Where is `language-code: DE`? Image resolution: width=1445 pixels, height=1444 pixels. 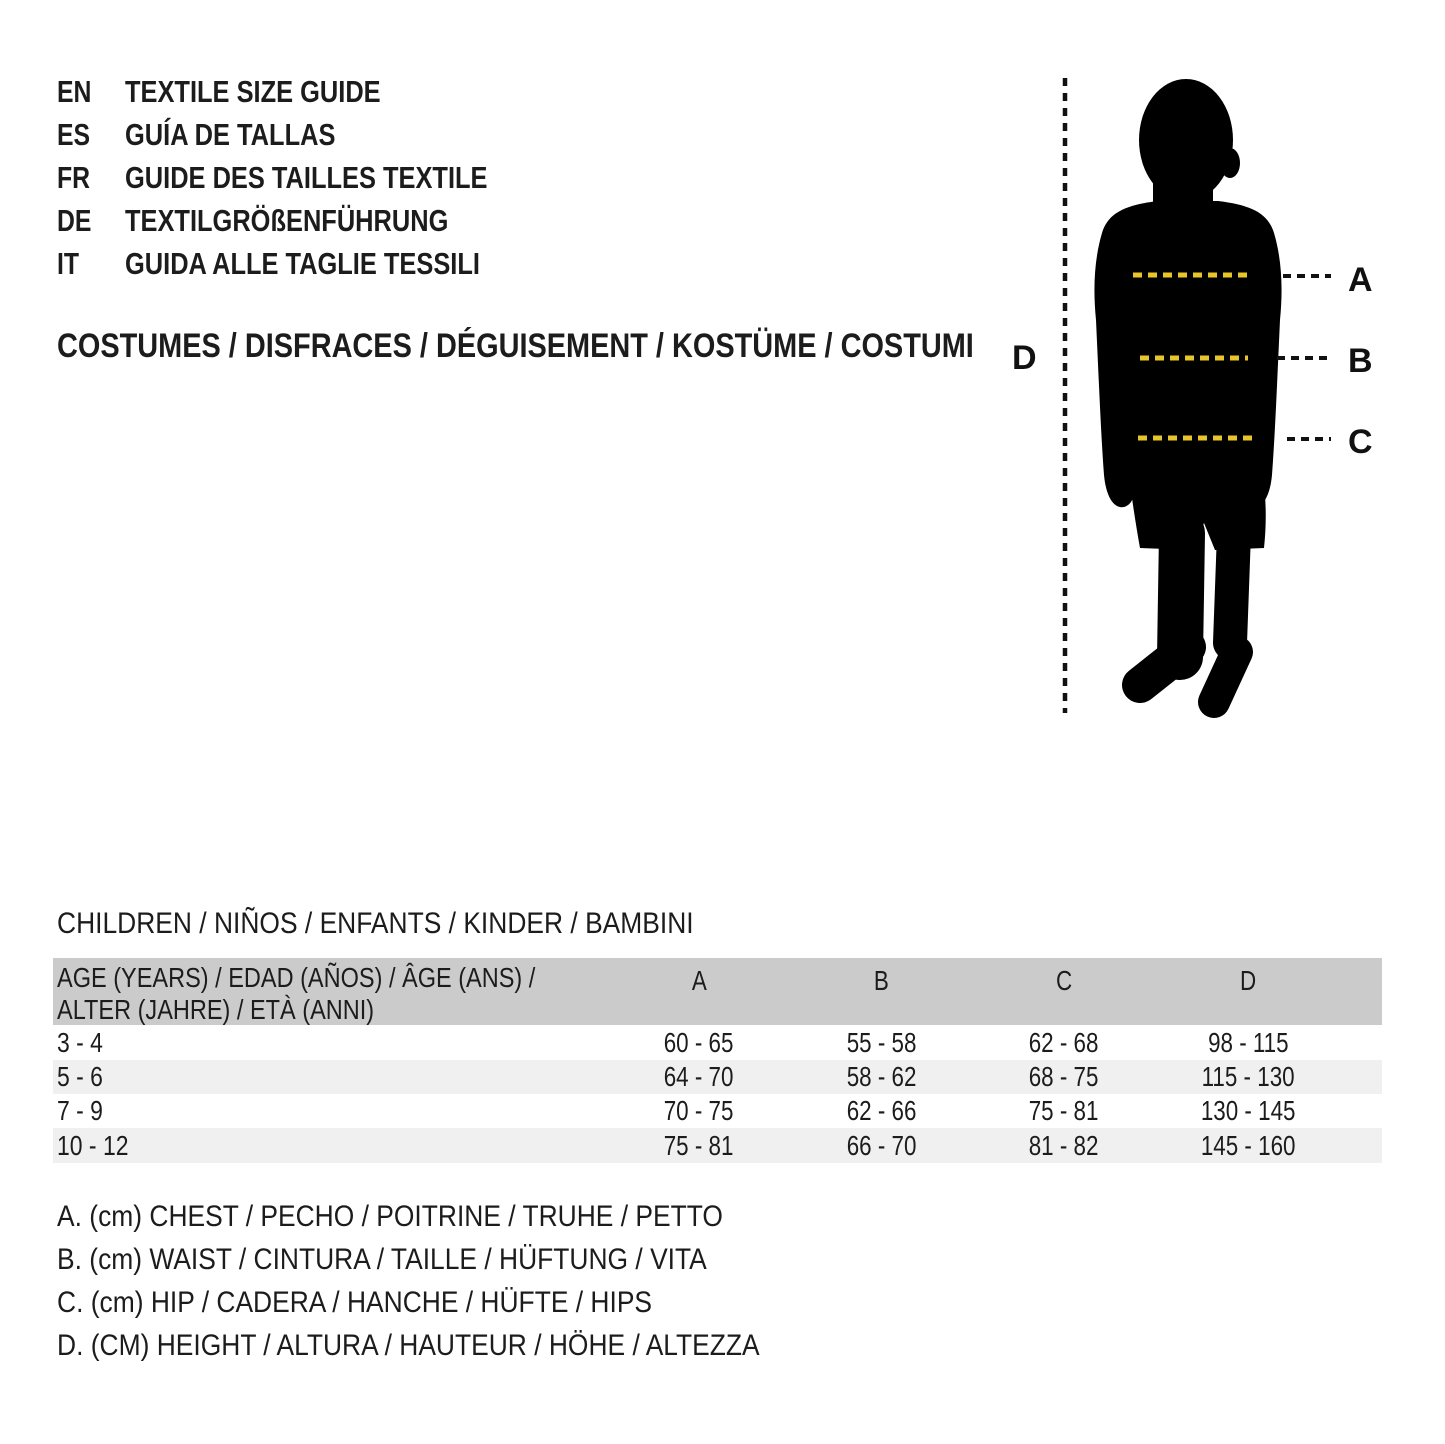
language-code: DE is located at coordinates (74, 220).